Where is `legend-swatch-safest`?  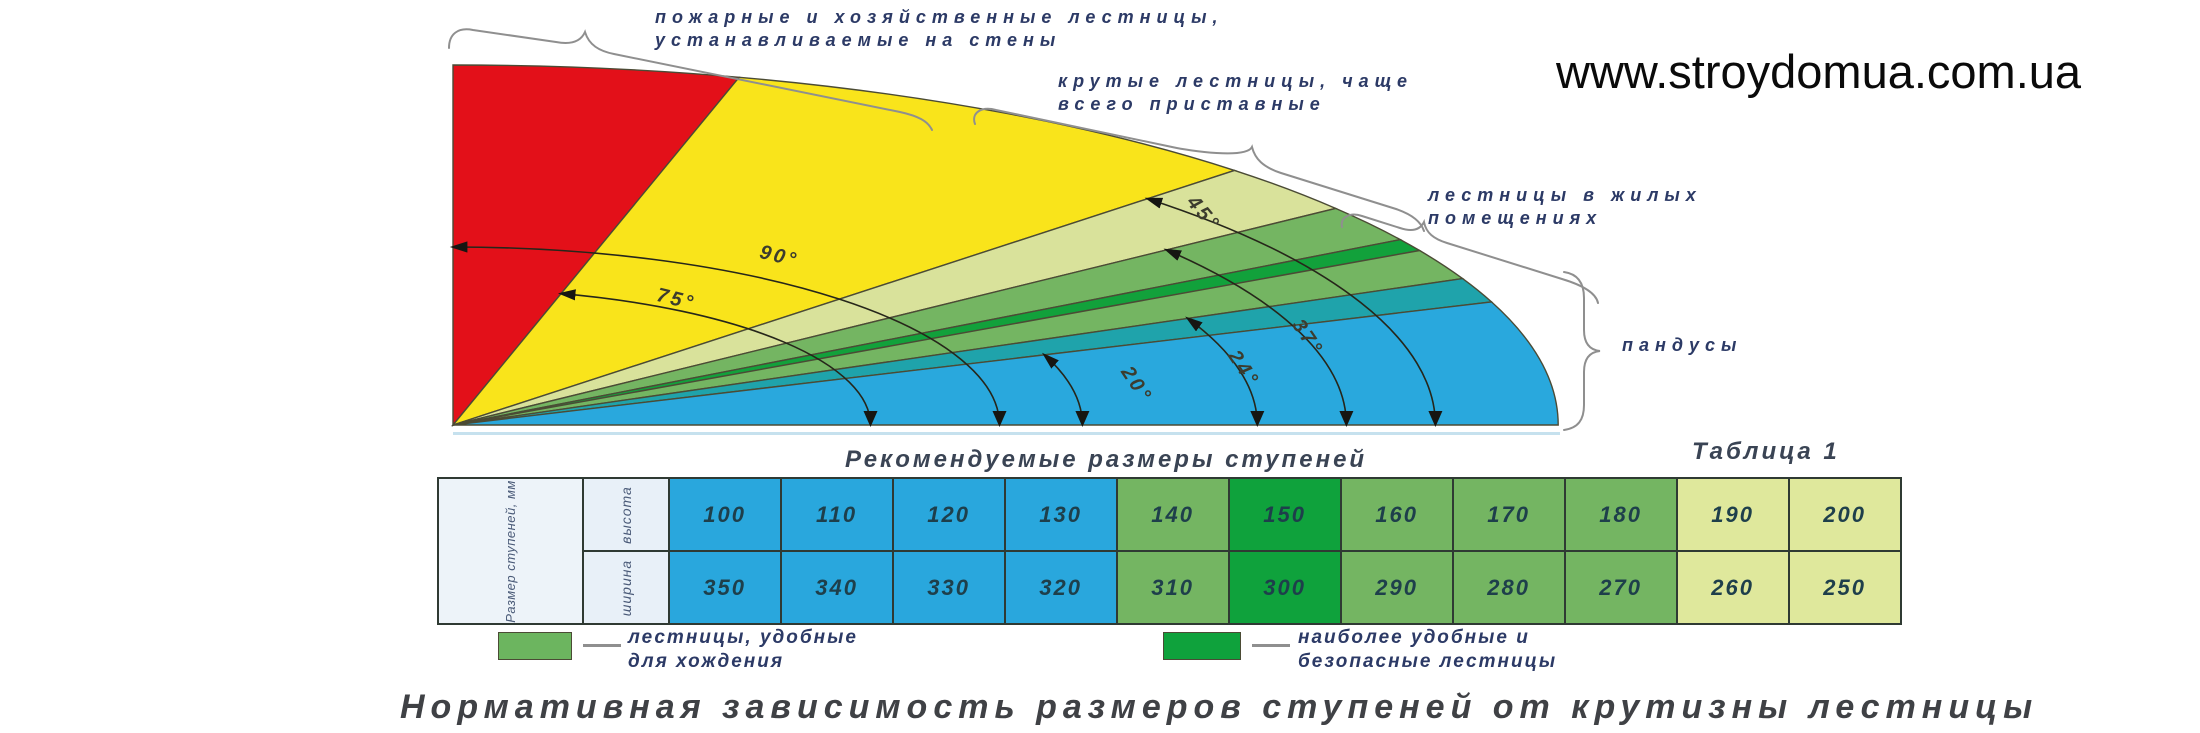
legend-swatch-safest is located at coordinates (1202, 646).